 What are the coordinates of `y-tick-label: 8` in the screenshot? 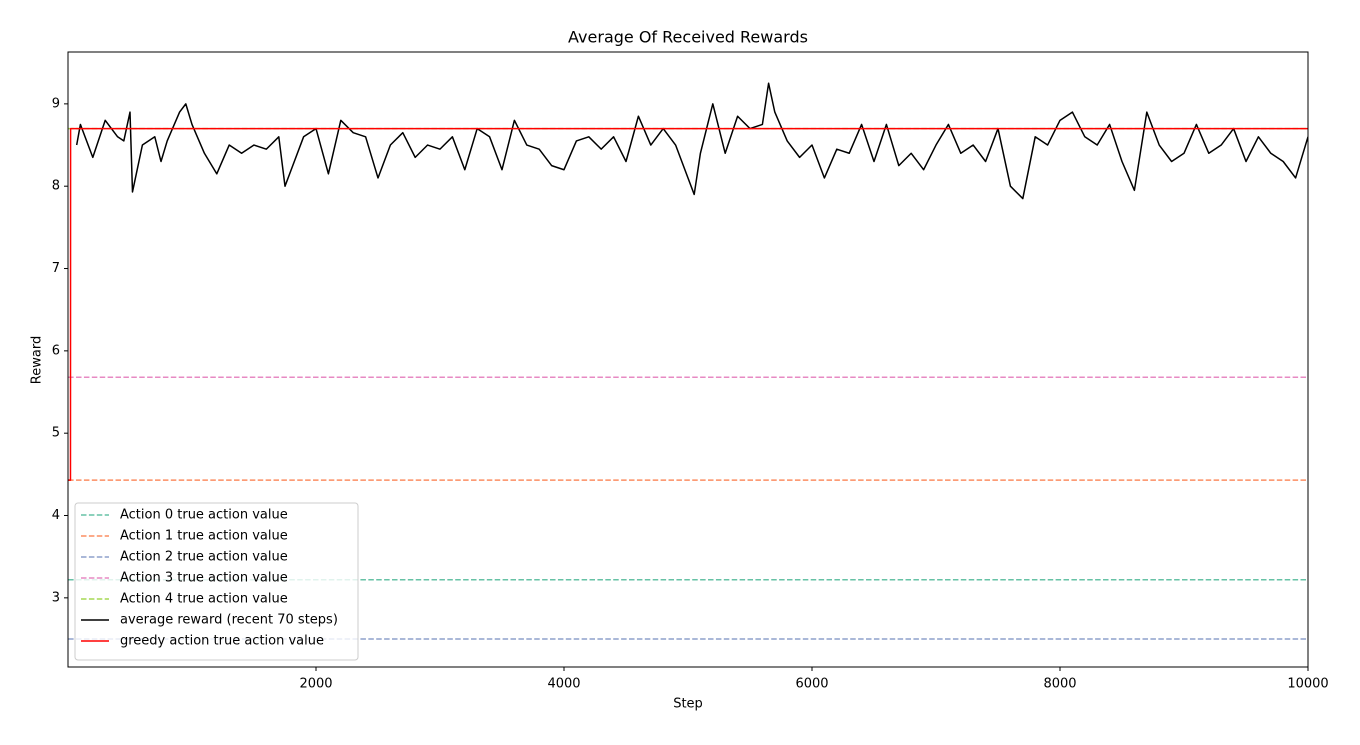 It's located at (56, 186).